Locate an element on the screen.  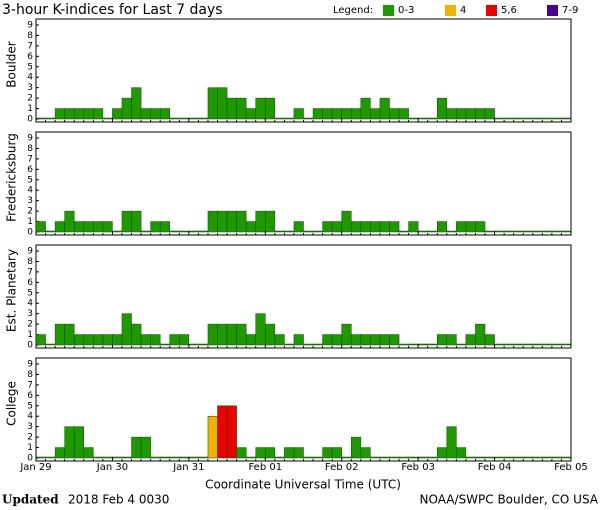
x-tick-label: Feb 01 is located at coordinates (265, 467).